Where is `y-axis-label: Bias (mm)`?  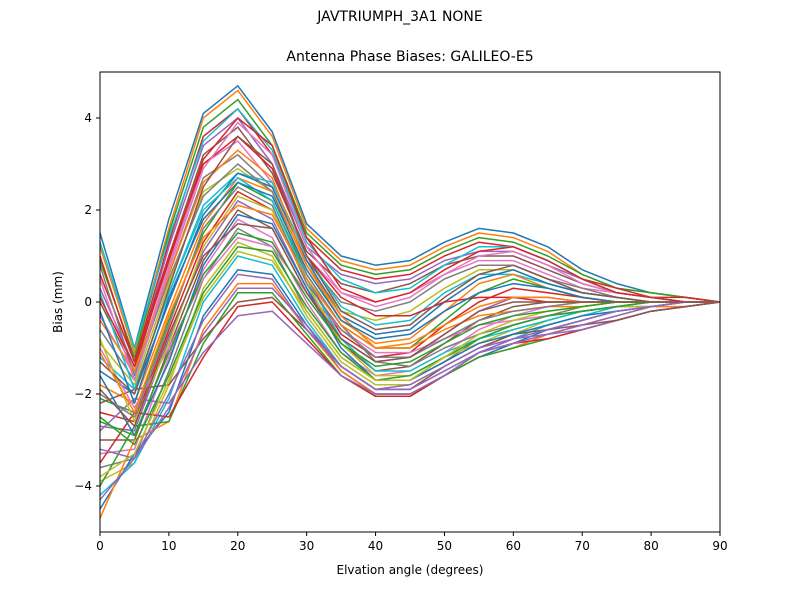
y-axis-label: Bias (mm) is located at coordinates (58, 302).